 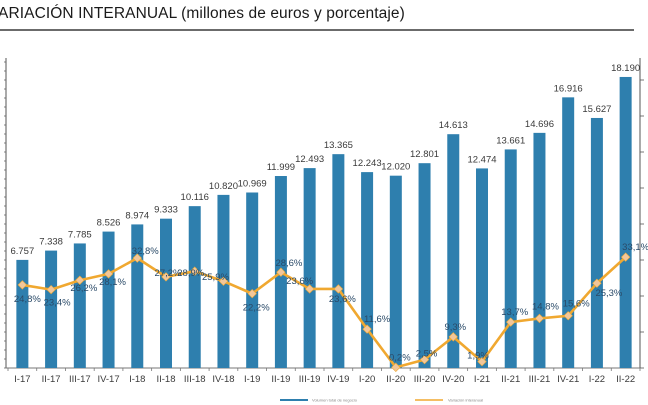 What do you see at coordinates (482, 379) in the screenshot?
I see `x-tick-label: I-21` at bounding box center [482, 379].